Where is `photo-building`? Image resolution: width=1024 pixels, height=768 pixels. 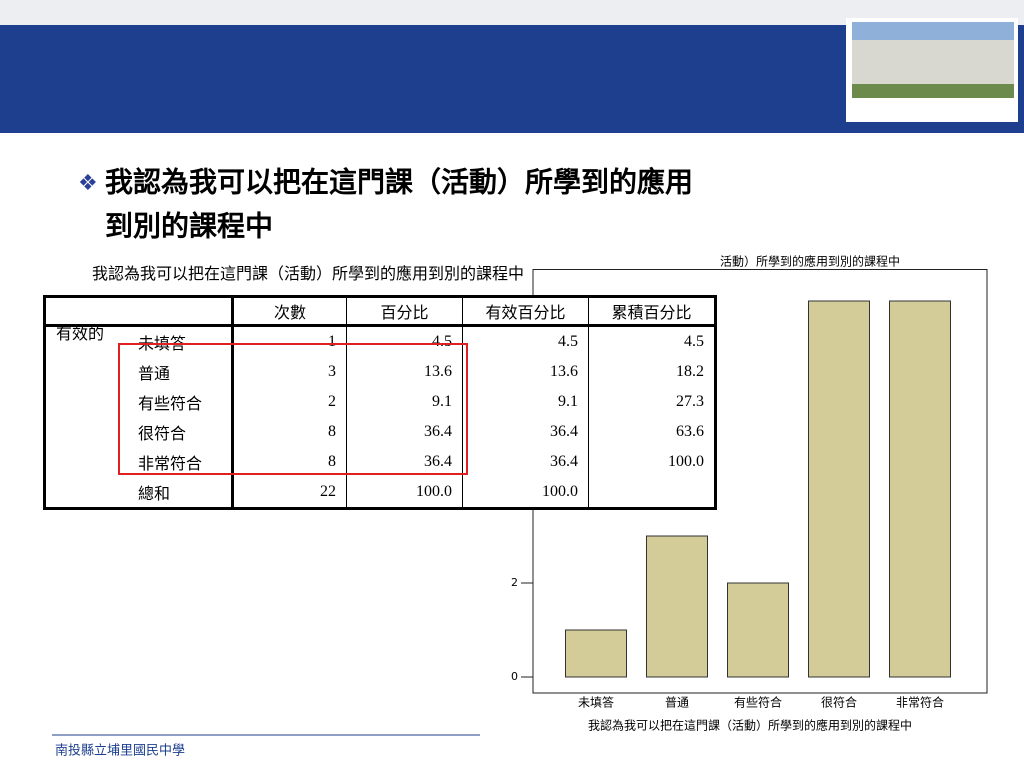 photo-building is located at coordinates (933, 63).